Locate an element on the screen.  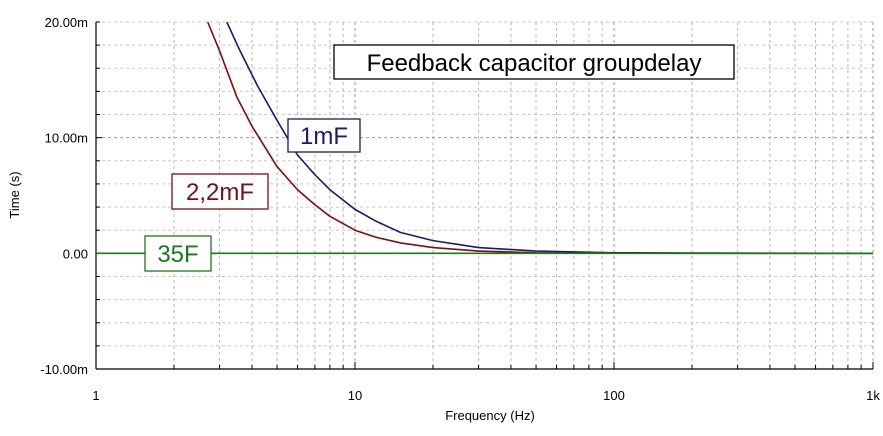
chart-title-box: Feedback capacitor groupdelay is located at coordinates (534, 62).